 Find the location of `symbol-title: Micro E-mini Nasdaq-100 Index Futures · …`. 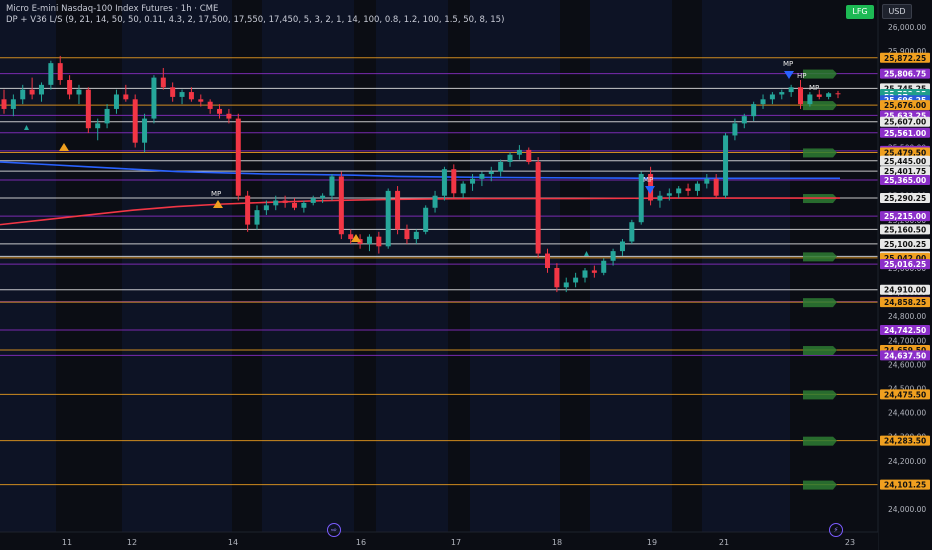

symbol-title: Micro E-mini Nasdaq-100 Index Futures · … is located at coordinates (112, 9).